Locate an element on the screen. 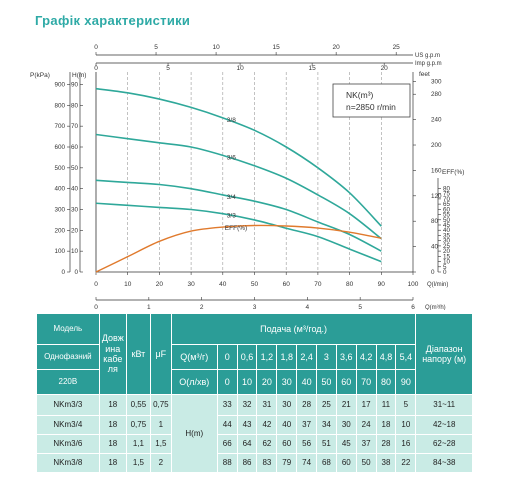 This screenshot has height=479, width=512. q-lmin-value: 60 is located at coordinates (346, 382).